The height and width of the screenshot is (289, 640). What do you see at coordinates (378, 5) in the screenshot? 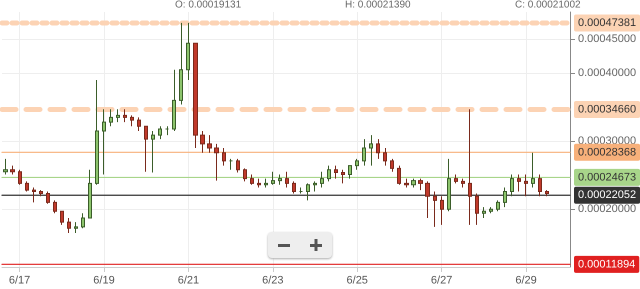
I see `text: H: 0.00021390` at bounding box center [378, 5].